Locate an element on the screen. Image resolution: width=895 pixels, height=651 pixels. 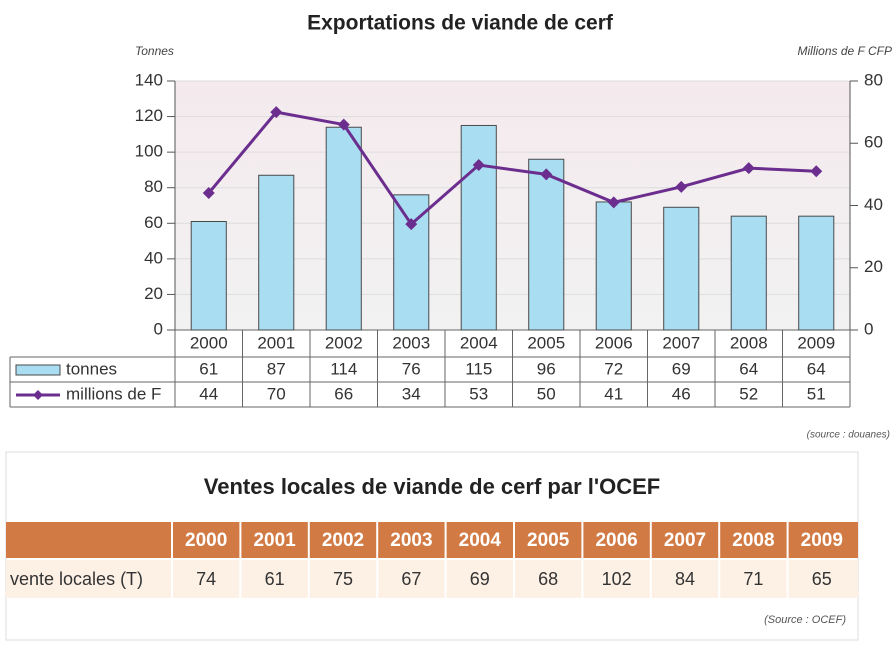
table-value: 72 is located at coordinates (613, 368).